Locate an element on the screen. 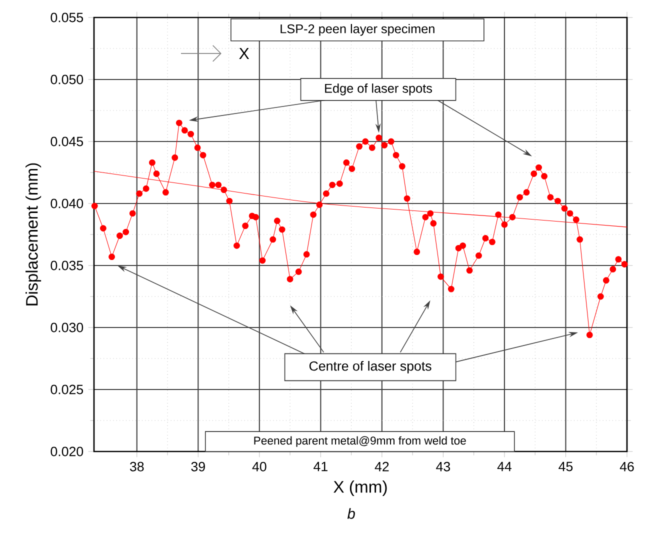  y-tick-label: 0.020 is located at coordinates (67, 451).